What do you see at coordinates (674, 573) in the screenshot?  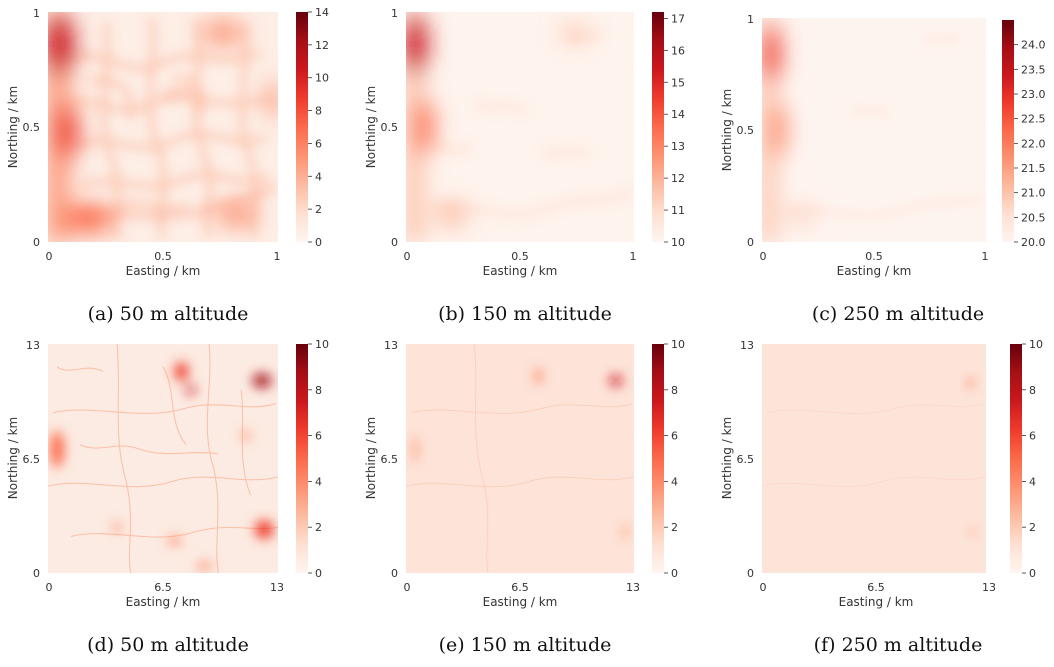 I see `colorbar-tick-label: 0` at bounding box center [674, 573].